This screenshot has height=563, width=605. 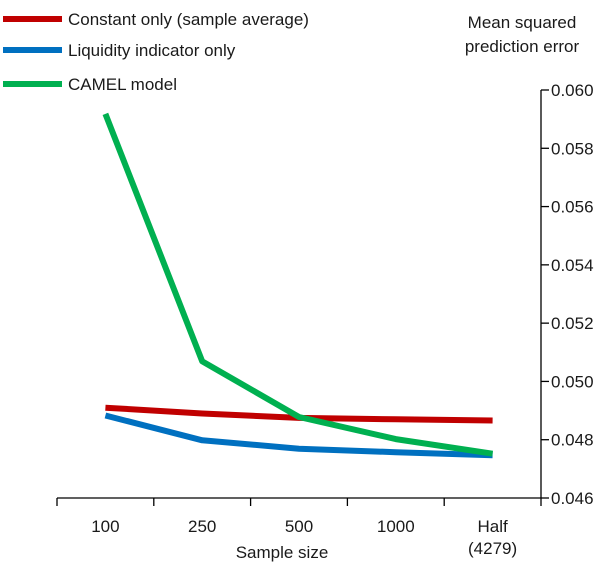 What do you see at coordinates (282, 552) in the screenshot?
I see `x-axis-title: Sample size` at bounding box center [282, 552].